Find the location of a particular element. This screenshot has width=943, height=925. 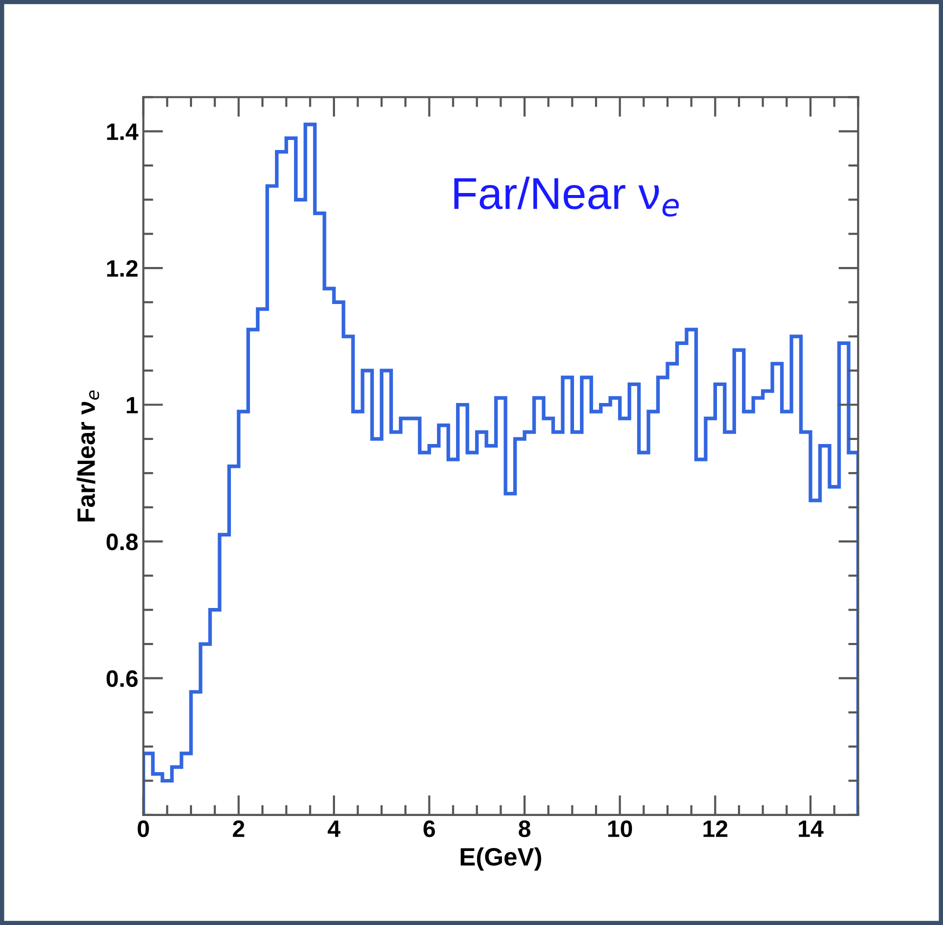

x-tick-label: 4 is located at coordinates (334, 828).